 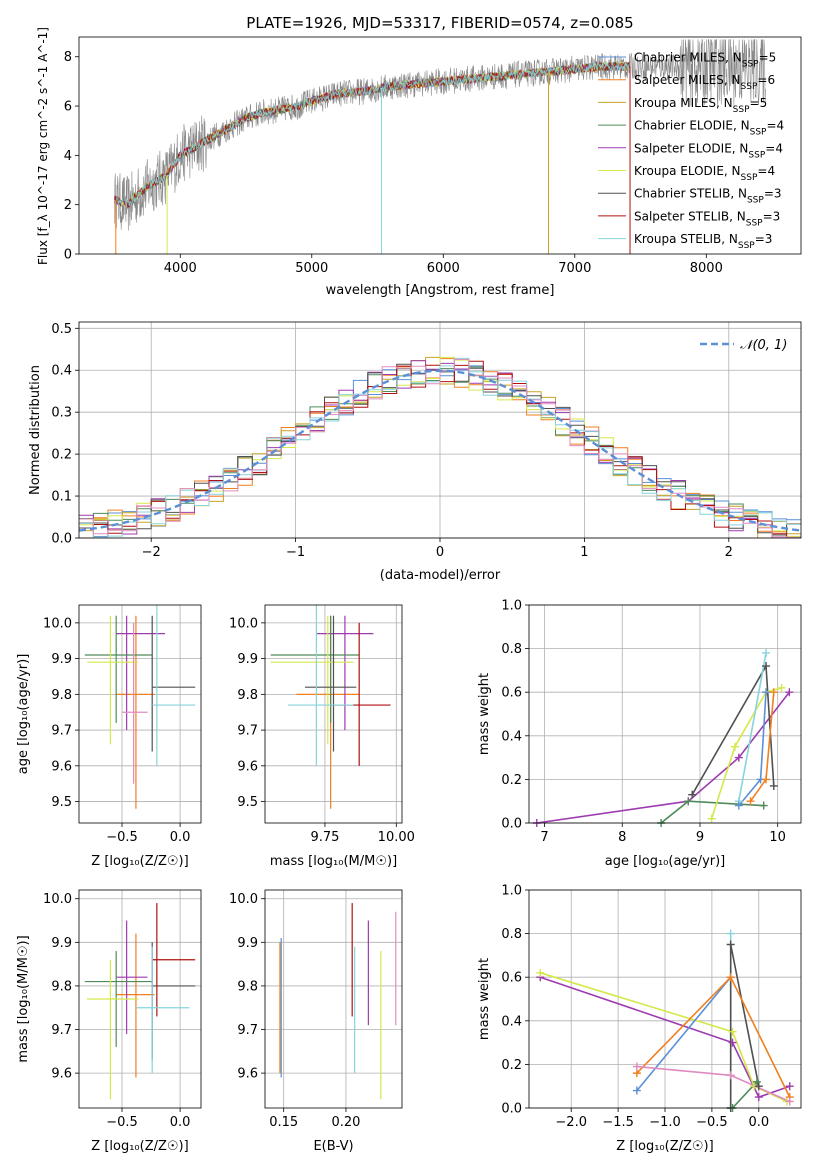 I want to click on y-tick-label: 0.1, so click(x=61, y=497).